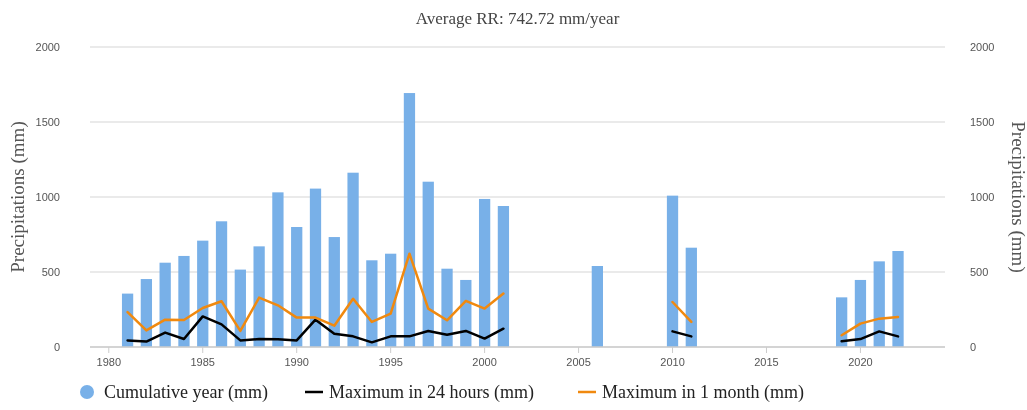 The width and height of the screenshot is (1027, 410). What do you see at coordinates (202, 362) in the screenshot?
I see `x-tick-label: 1985` at bounding box center [202, 362].